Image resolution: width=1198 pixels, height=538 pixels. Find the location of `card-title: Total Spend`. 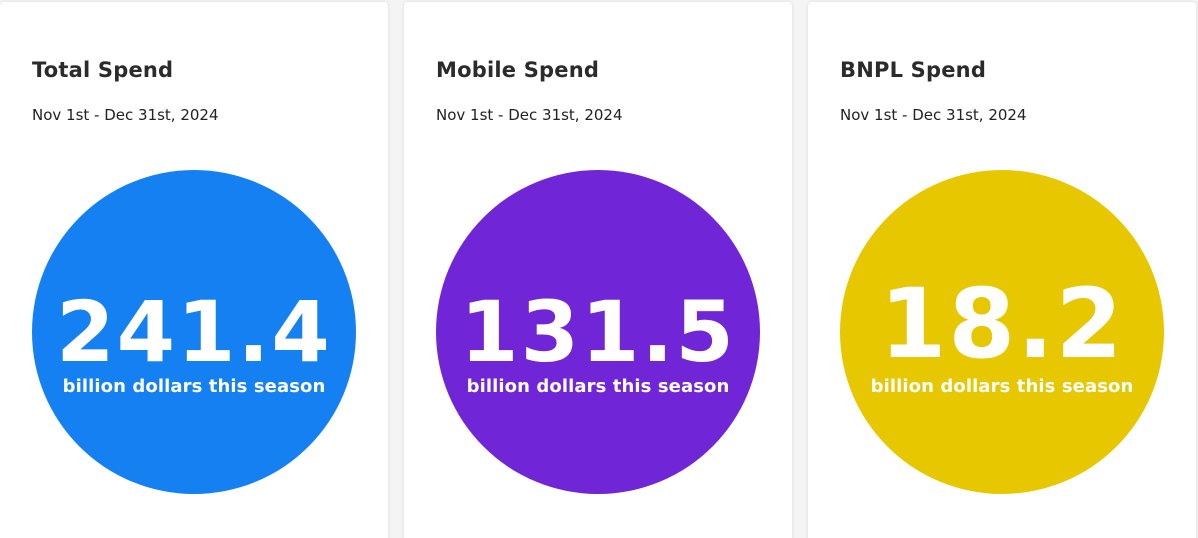

card-title: Total Spend is located at coordinates (103, 70).